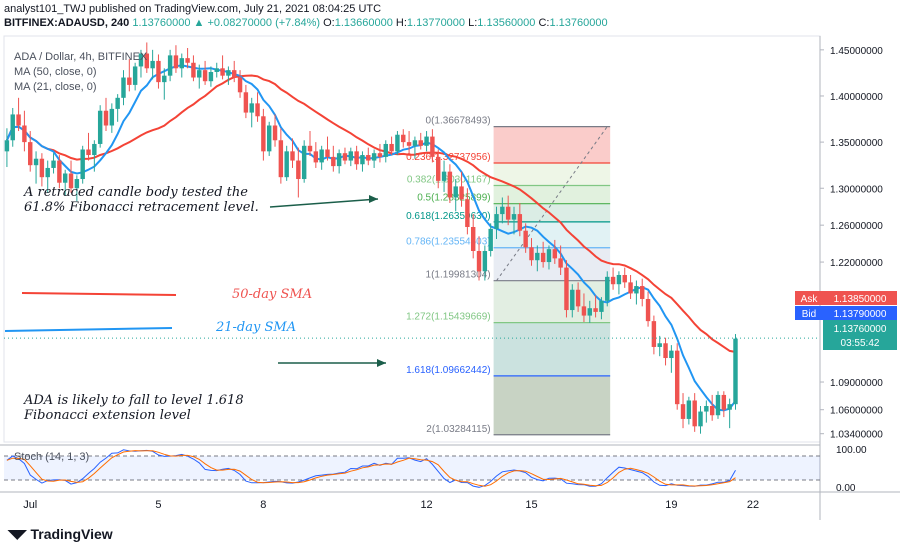 The image size is (900, 551). What do you see at coordinates (856, 263) in the screenshot?
I see `price-tick-label: 1.22000000` at bounding box center [856, 263].